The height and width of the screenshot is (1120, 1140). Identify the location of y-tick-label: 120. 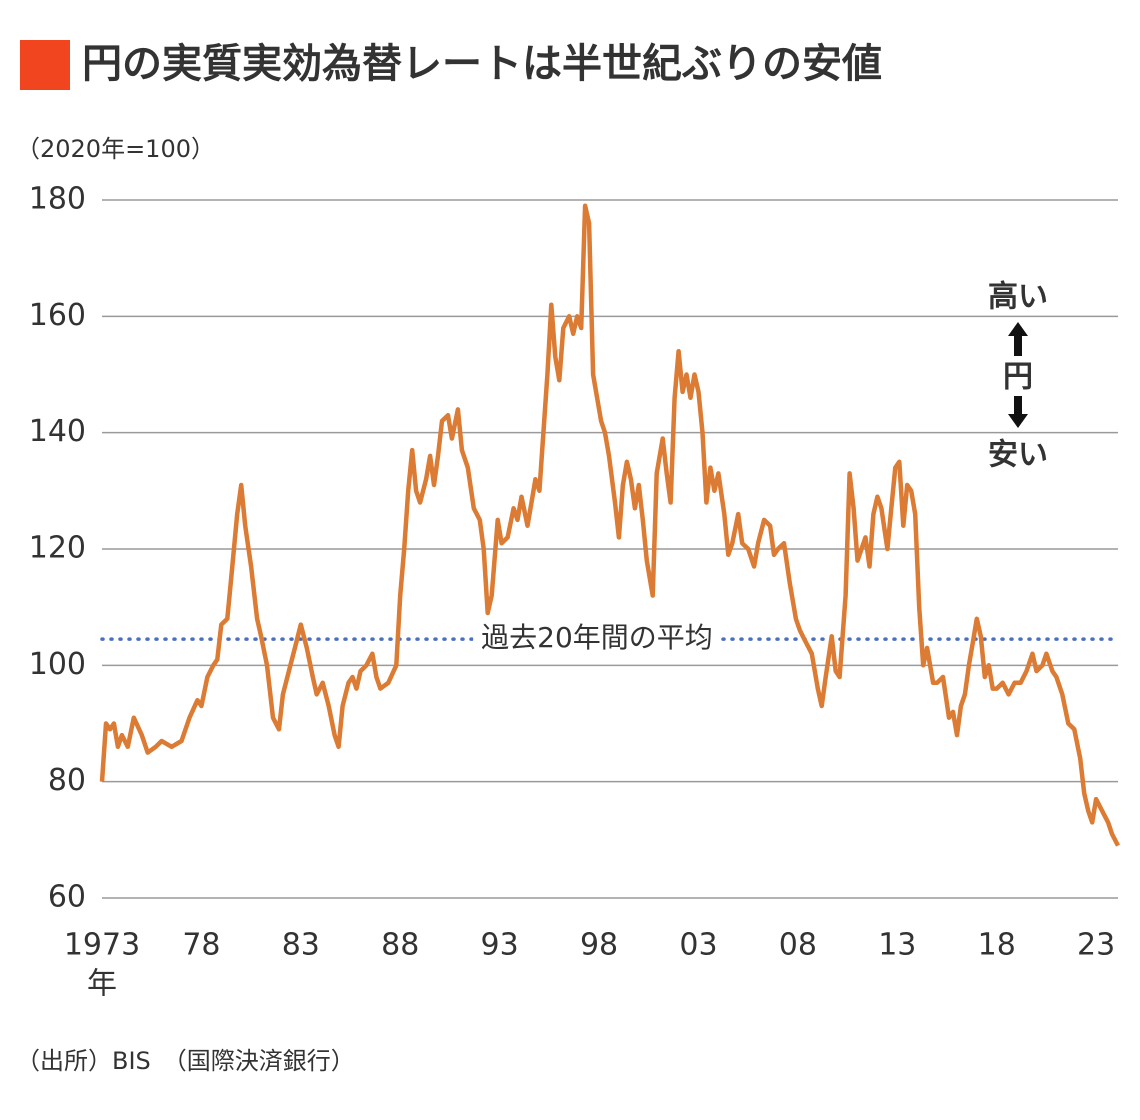
(57, 548).